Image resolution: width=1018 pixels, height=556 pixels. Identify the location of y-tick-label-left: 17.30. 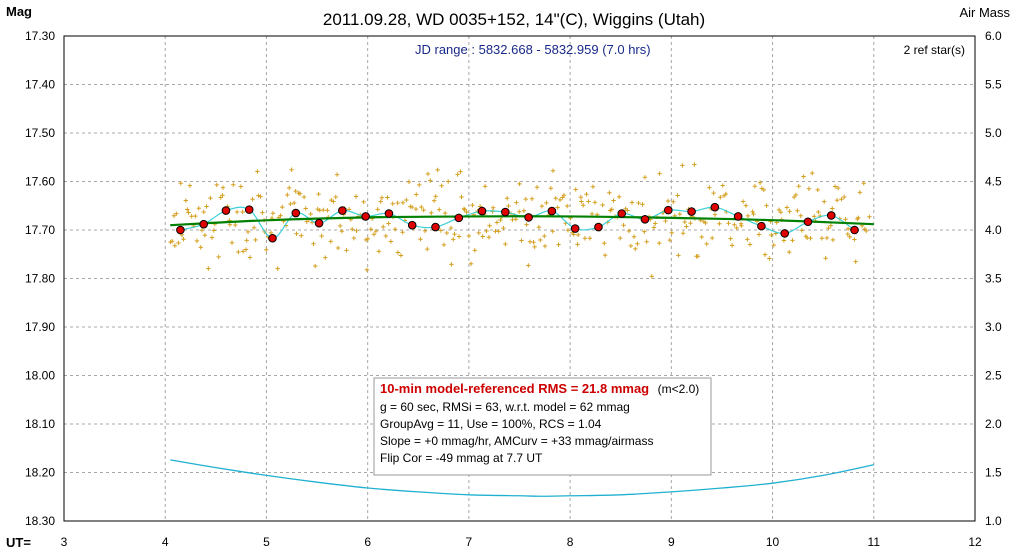
(40, 36).